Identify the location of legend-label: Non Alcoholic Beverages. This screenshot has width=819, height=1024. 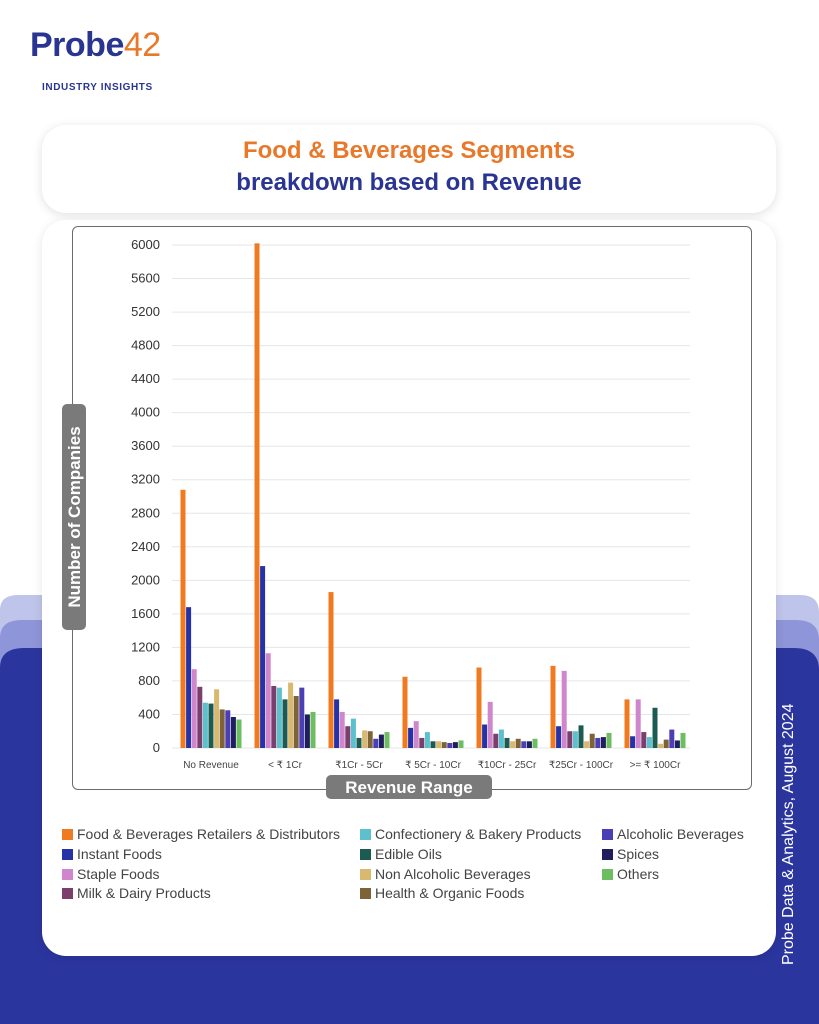
(453, 874).